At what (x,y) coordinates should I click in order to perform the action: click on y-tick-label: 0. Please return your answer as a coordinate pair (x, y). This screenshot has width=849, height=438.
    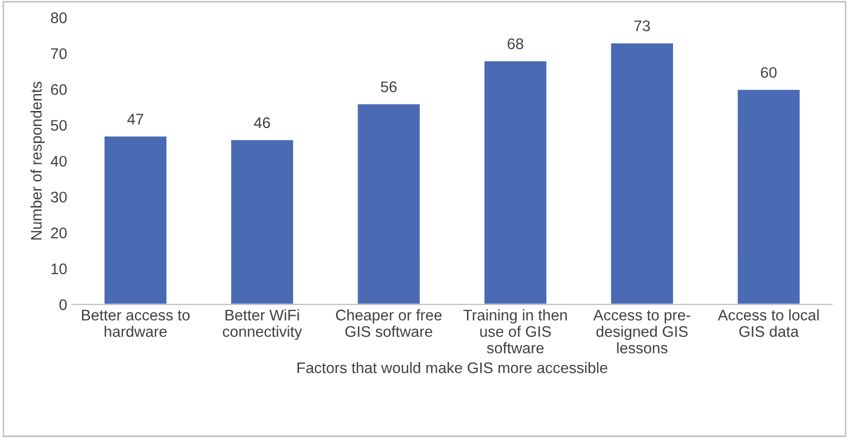
    Looking at the image, I should click on (63, 304).